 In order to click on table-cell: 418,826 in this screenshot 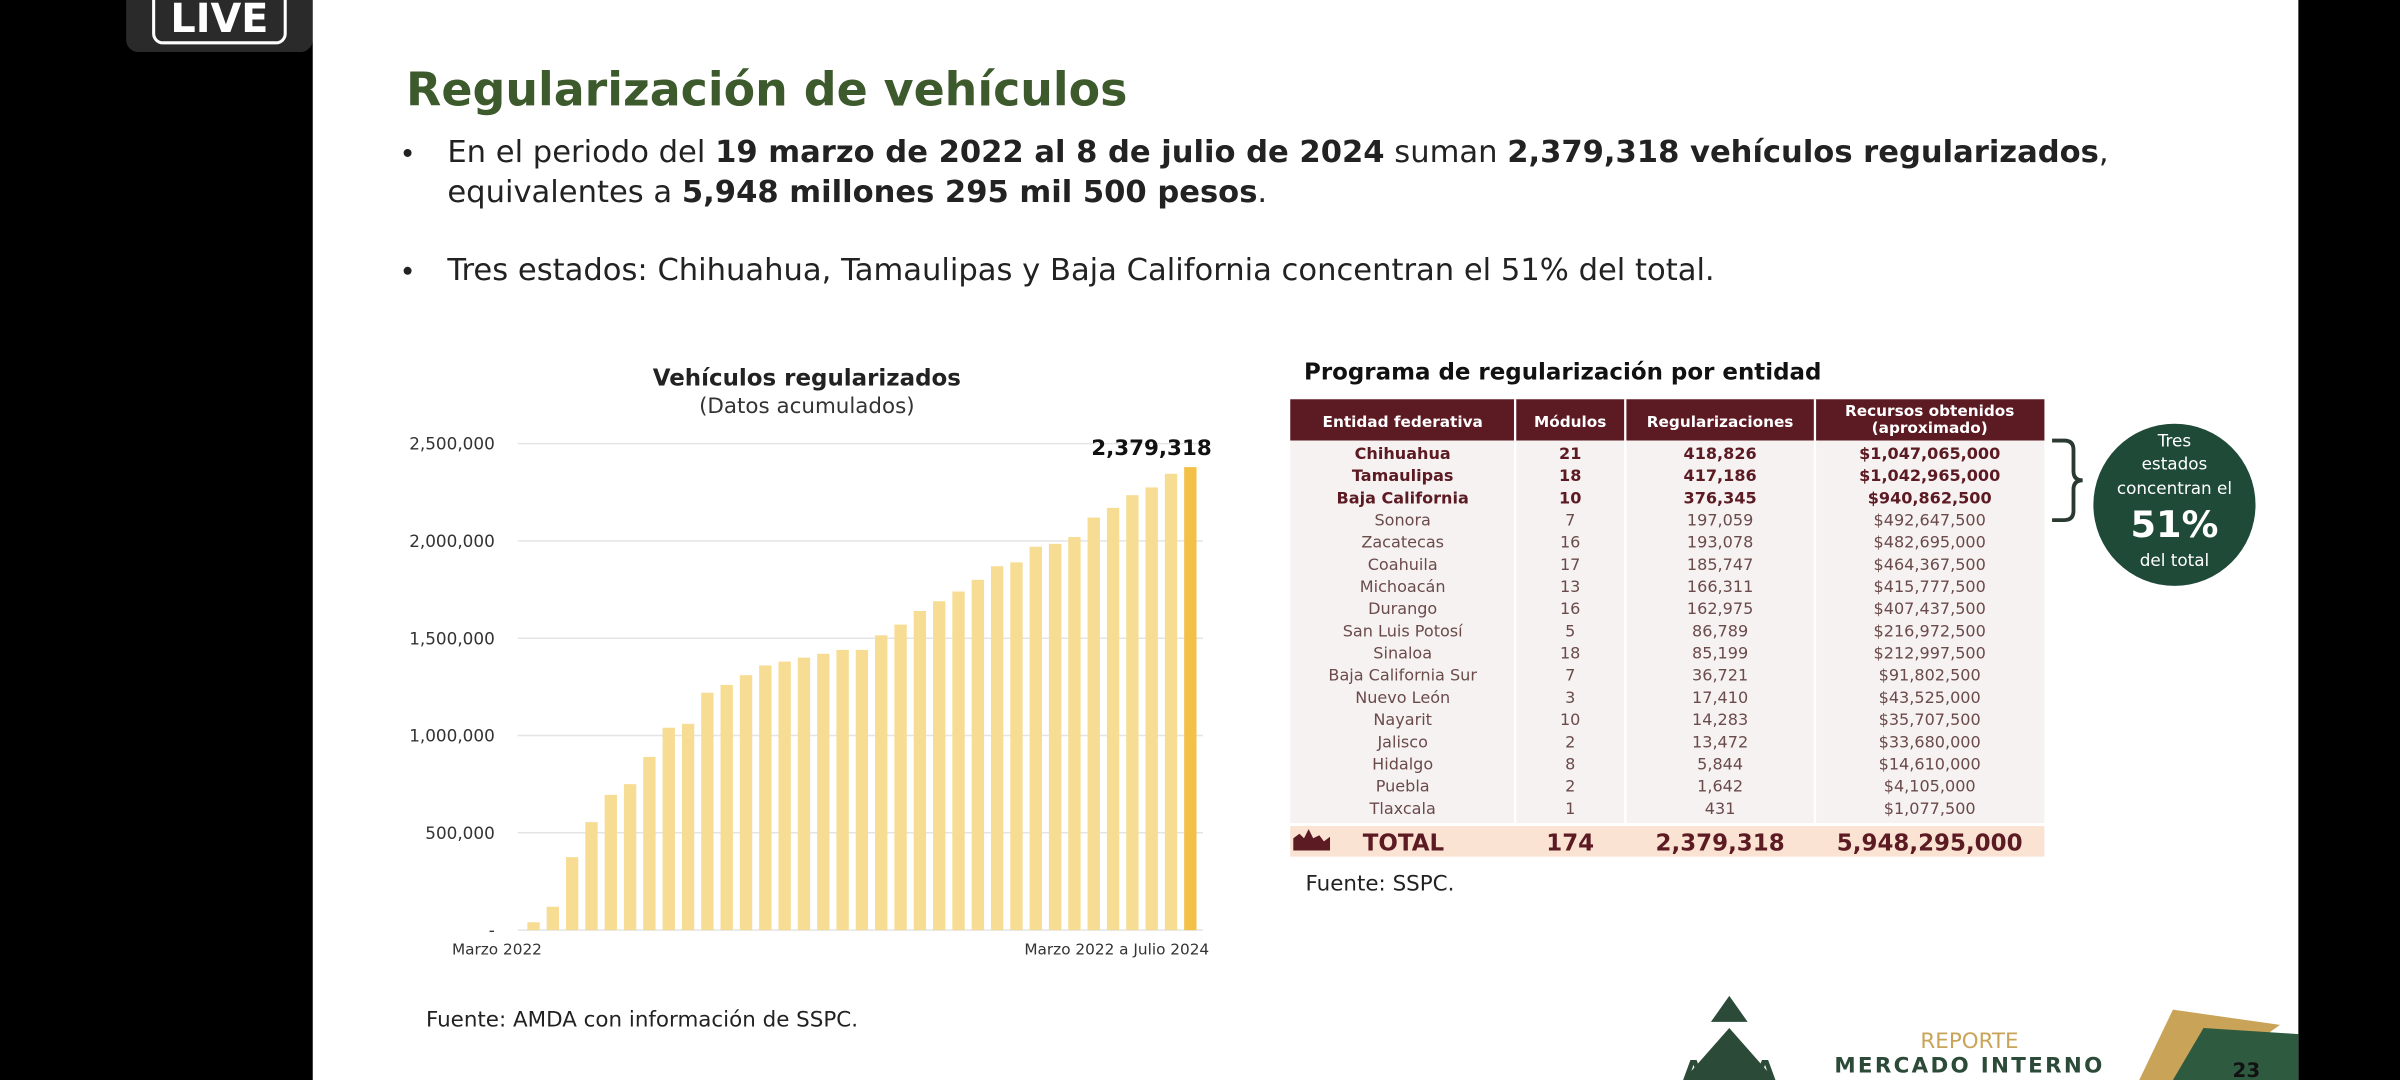, I will do `click(1720, 453)`.